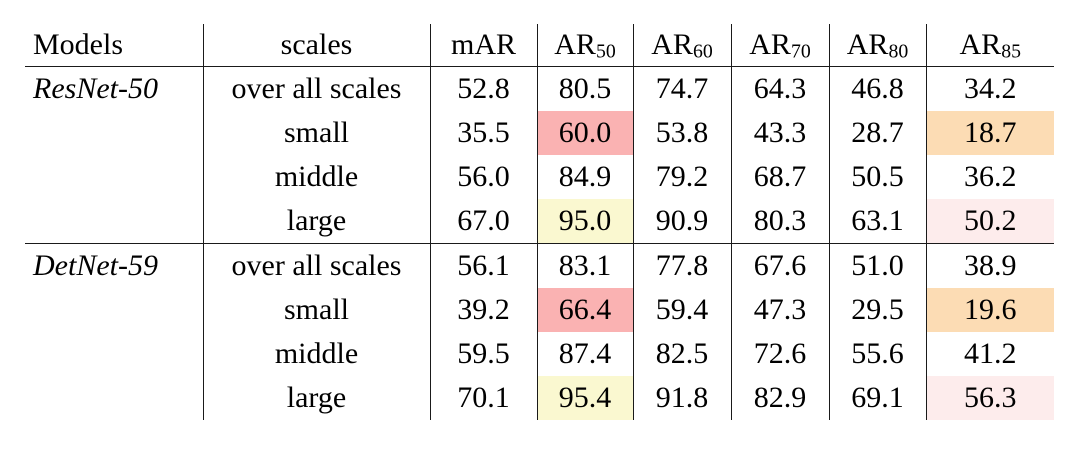 Image resolution: width=1068 pixels, height=456 pixels. Describe the element at coordinates (779, 265) in the screenshot. I see `value-cell: 67.6` at that location.